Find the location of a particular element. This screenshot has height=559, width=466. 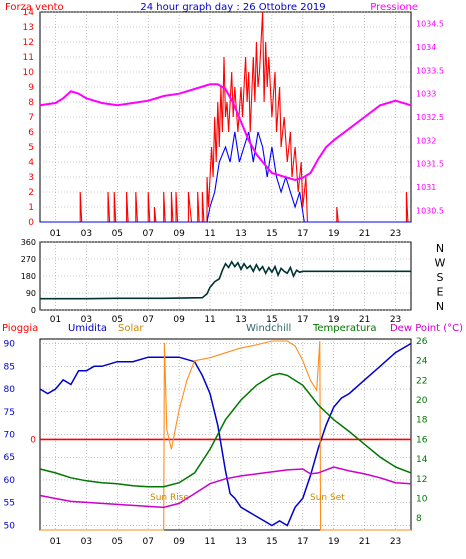

wind-hour-label: 01 is located at coordinates (55, 234).